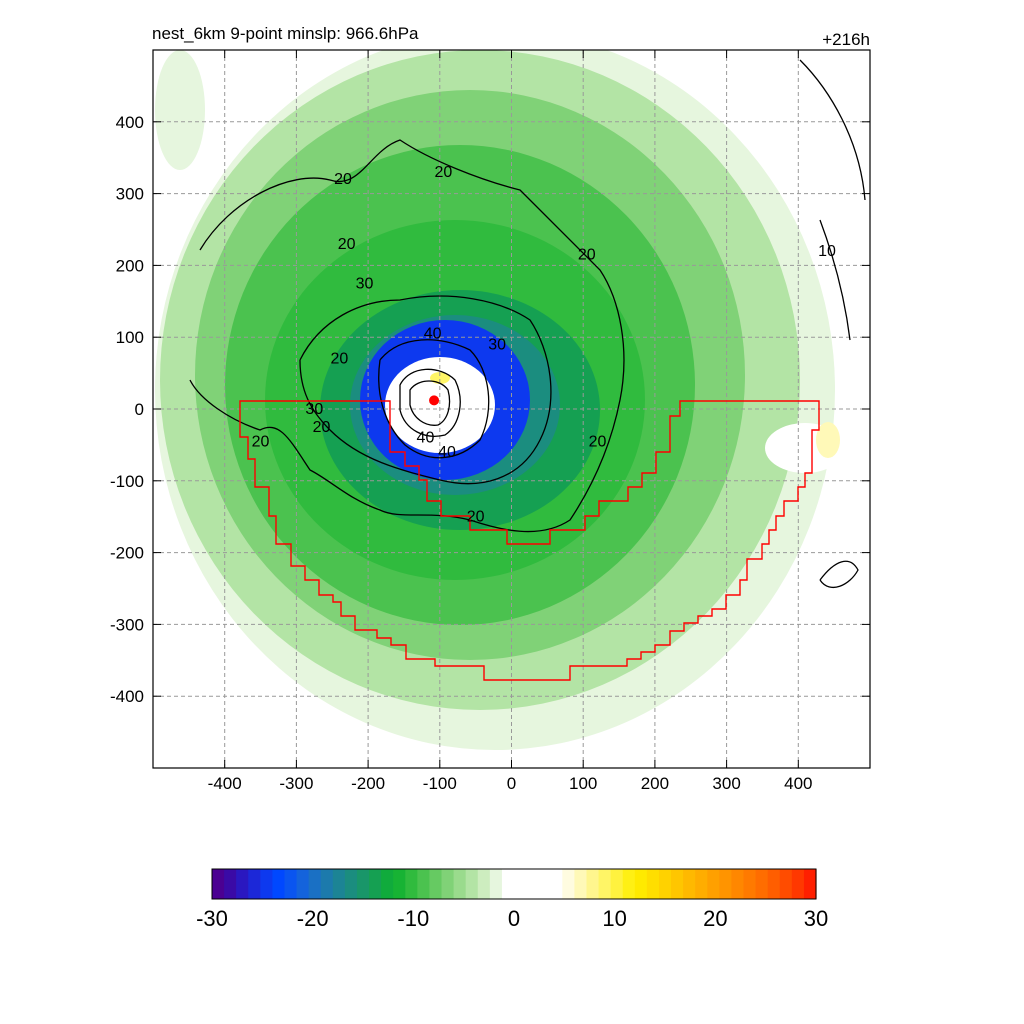 This screenshot has width=1024, height=1024. I want to click on colorbar-tick-label: -30, so click(212, 918).